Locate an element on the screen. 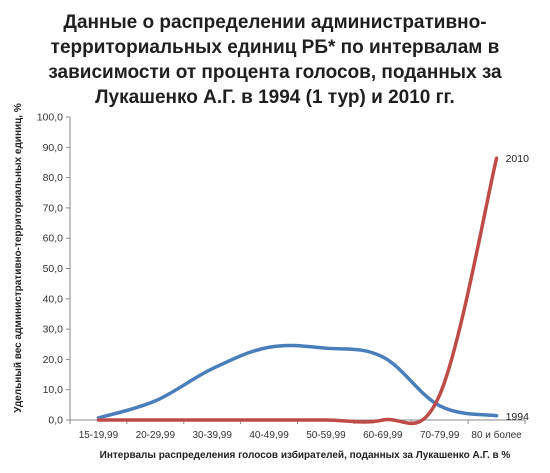  series-line-1994 is located at coordinates (297, 381).